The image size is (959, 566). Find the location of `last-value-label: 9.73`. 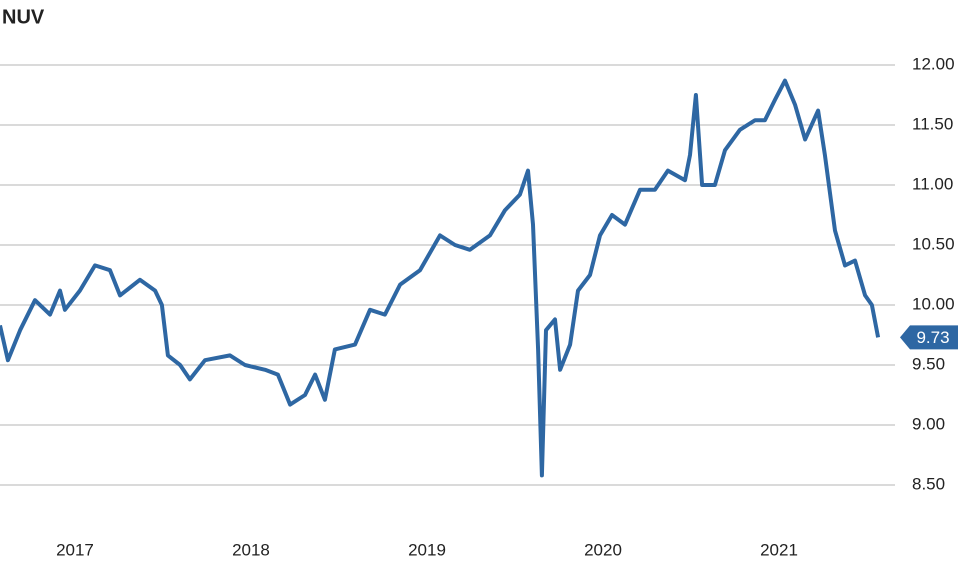

last-value-label: 9.73 is located at coordinates (932, 337).